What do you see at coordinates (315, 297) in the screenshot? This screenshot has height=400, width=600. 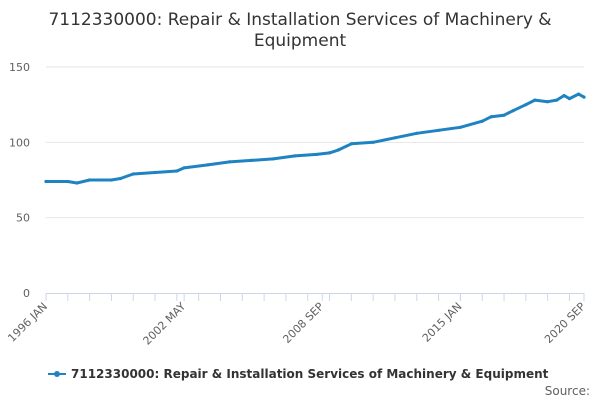 I see `x-axis` at bounding box center [315, 297].